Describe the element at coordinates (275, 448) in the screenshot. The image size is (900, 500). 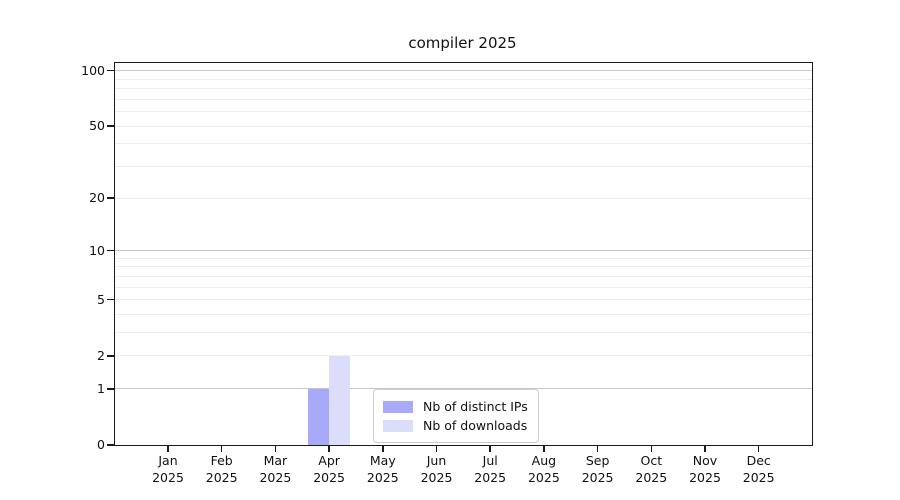
I see `x-tick-mar` at that location.